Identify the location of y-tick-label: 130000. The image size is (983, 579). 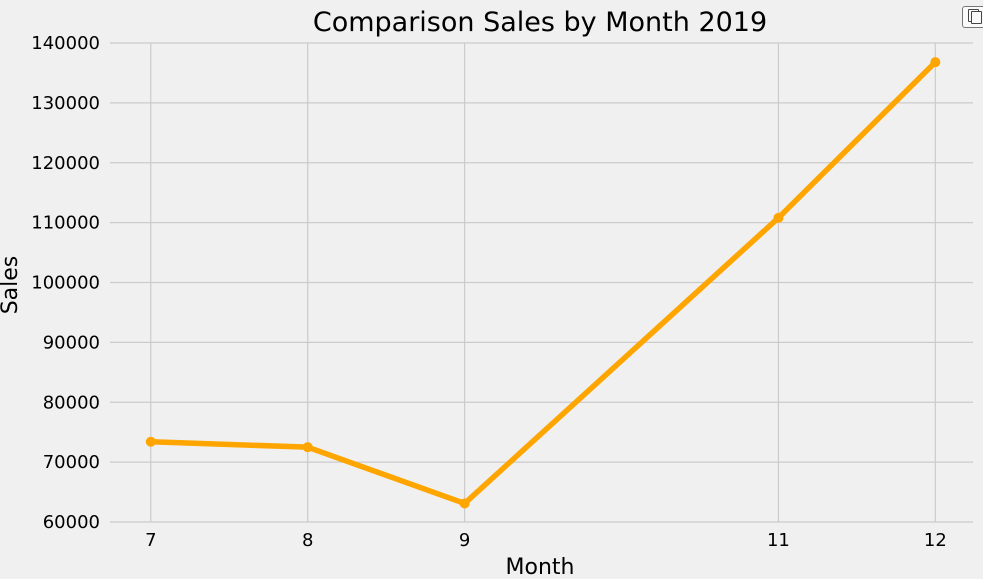
(65, 103).